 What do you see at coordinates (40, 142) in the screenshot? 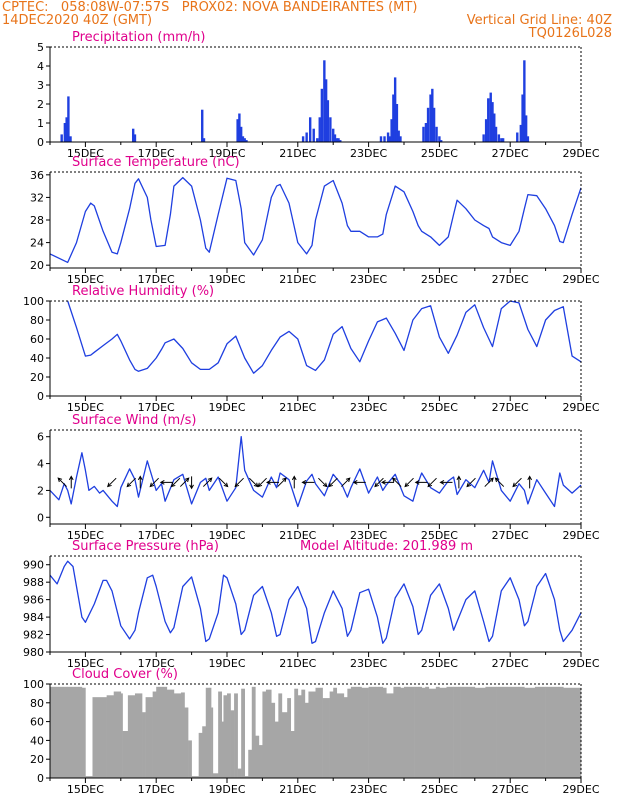
I see `precip-y-tick-label: 0` at bounding box center [40, 142].